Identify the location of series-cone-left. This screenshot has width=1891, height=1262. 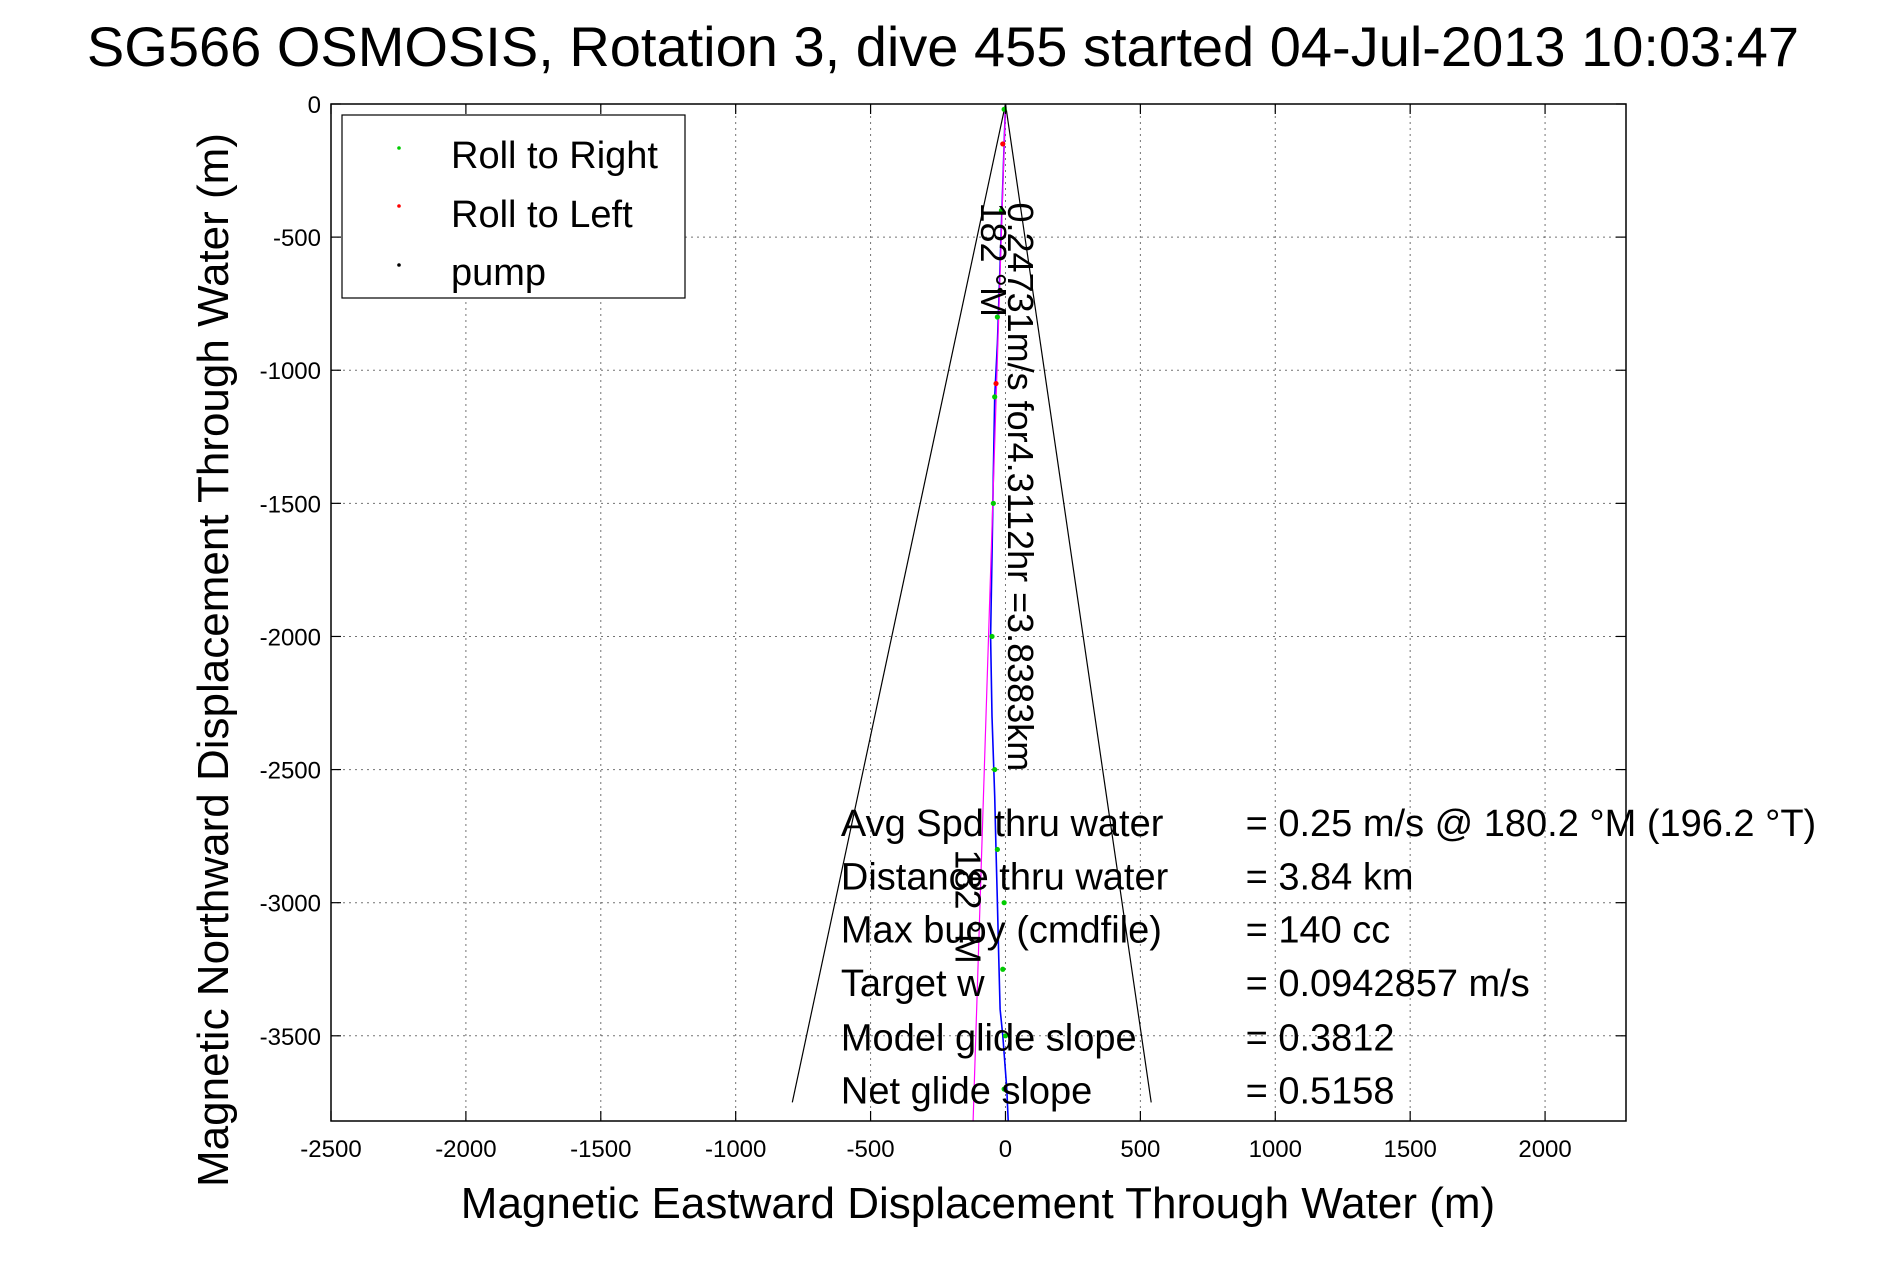
(899, 603).